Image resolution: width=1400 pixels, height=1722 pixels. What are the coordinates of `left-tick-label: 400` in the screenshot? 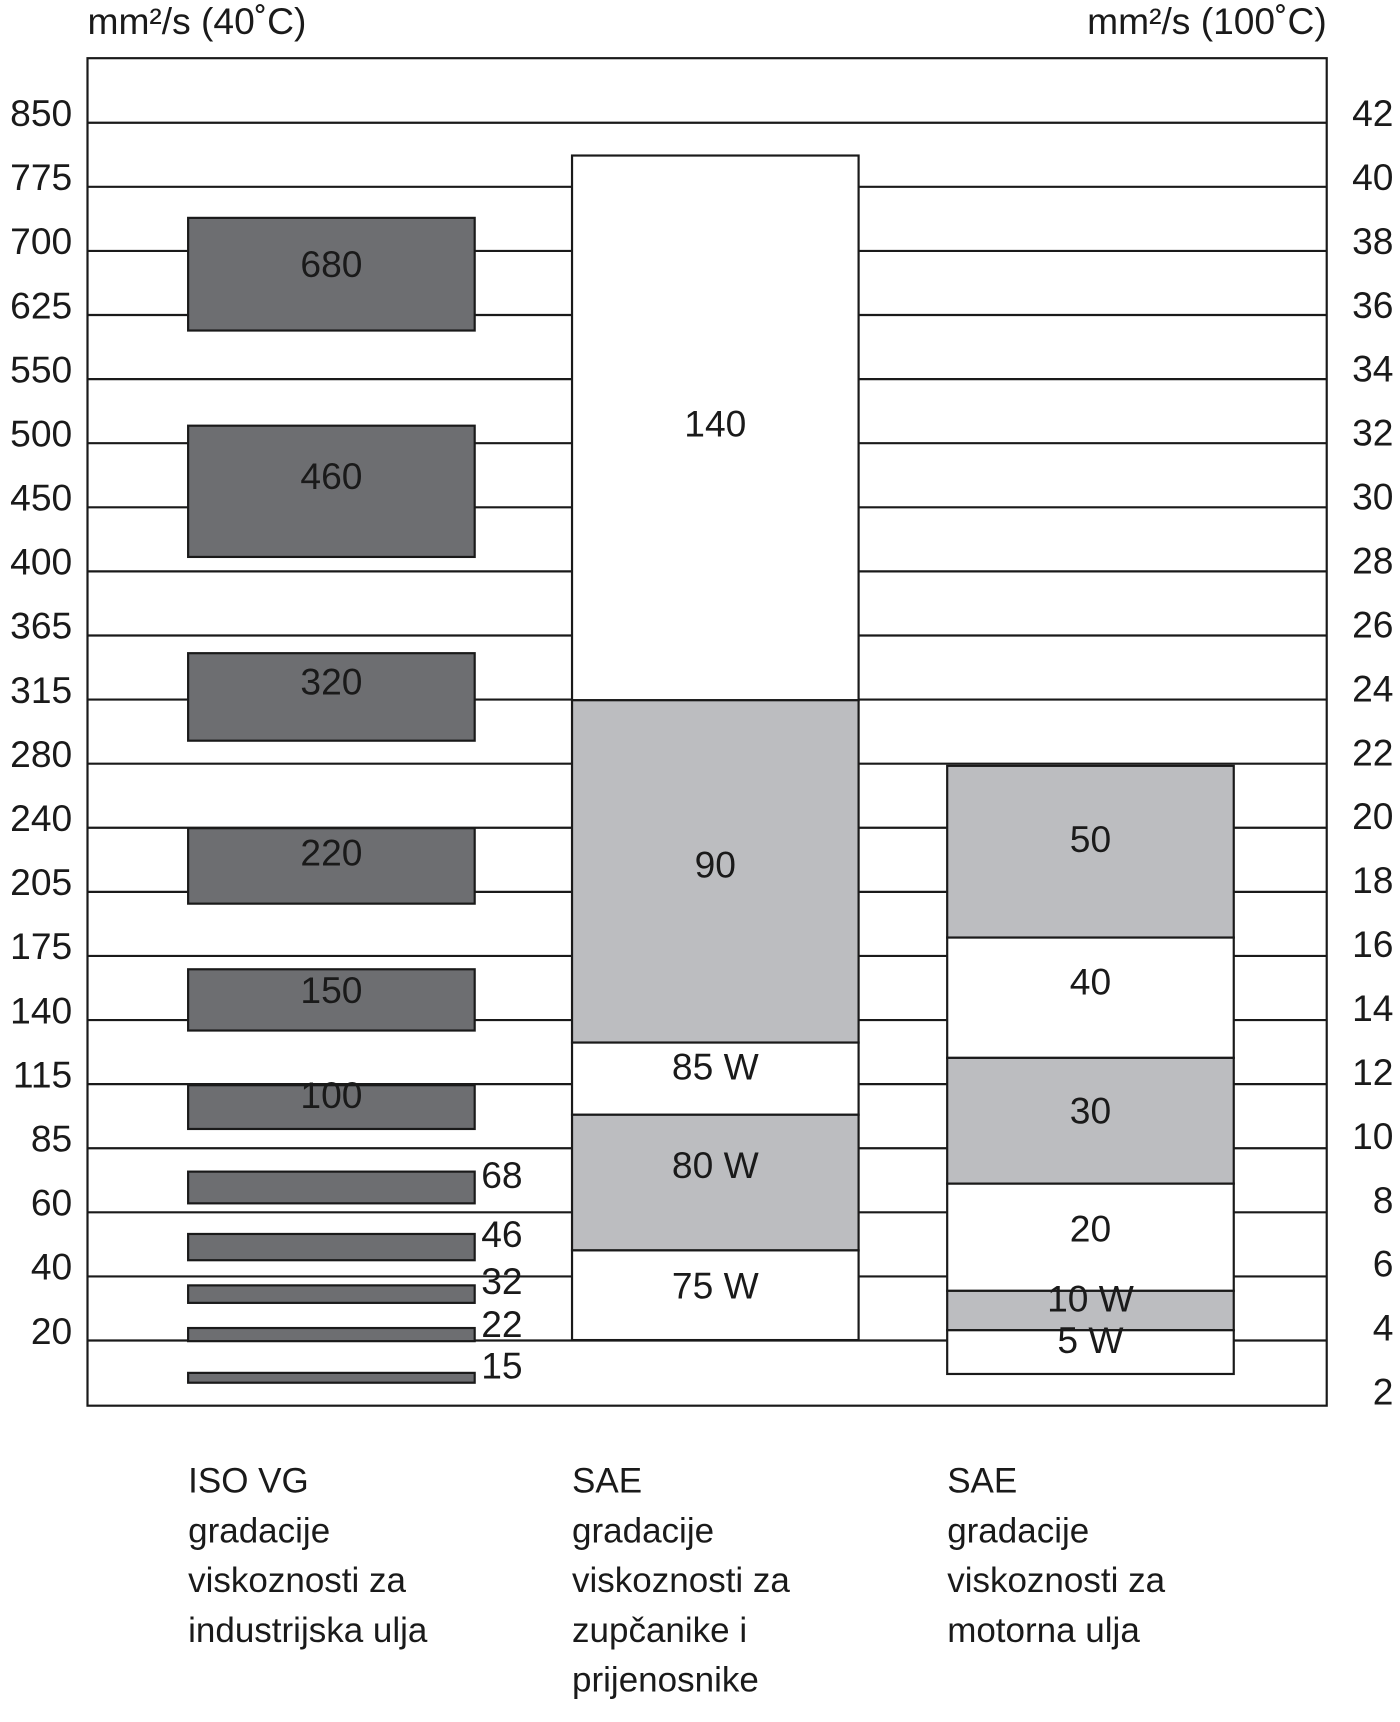 It's located at (41, 562).